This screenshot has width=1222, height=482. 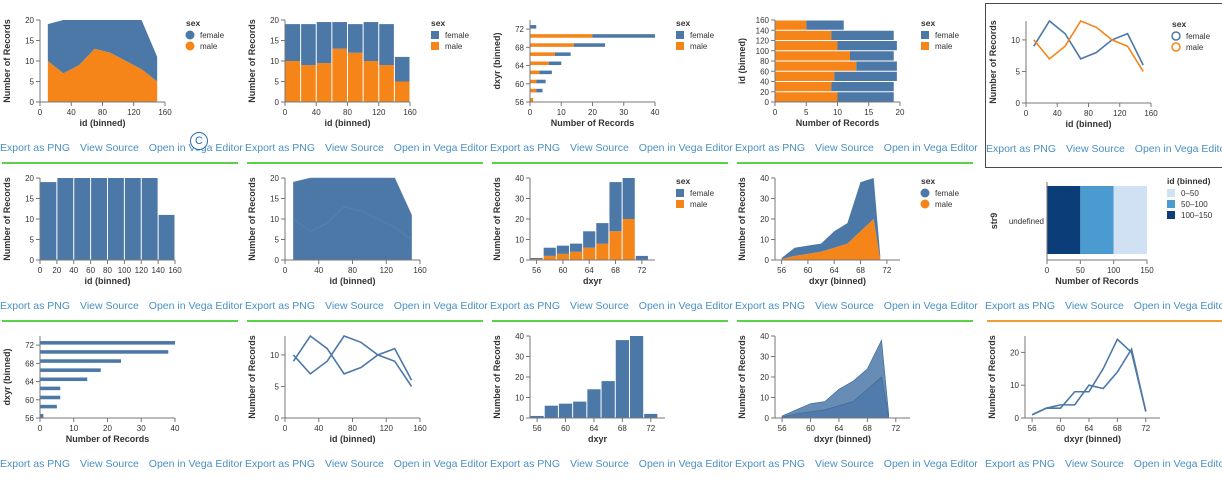 What do you see at coordinates (683, 181) in the screenshot?
I see `legend-title: sex` at bounding box center [683, 181].